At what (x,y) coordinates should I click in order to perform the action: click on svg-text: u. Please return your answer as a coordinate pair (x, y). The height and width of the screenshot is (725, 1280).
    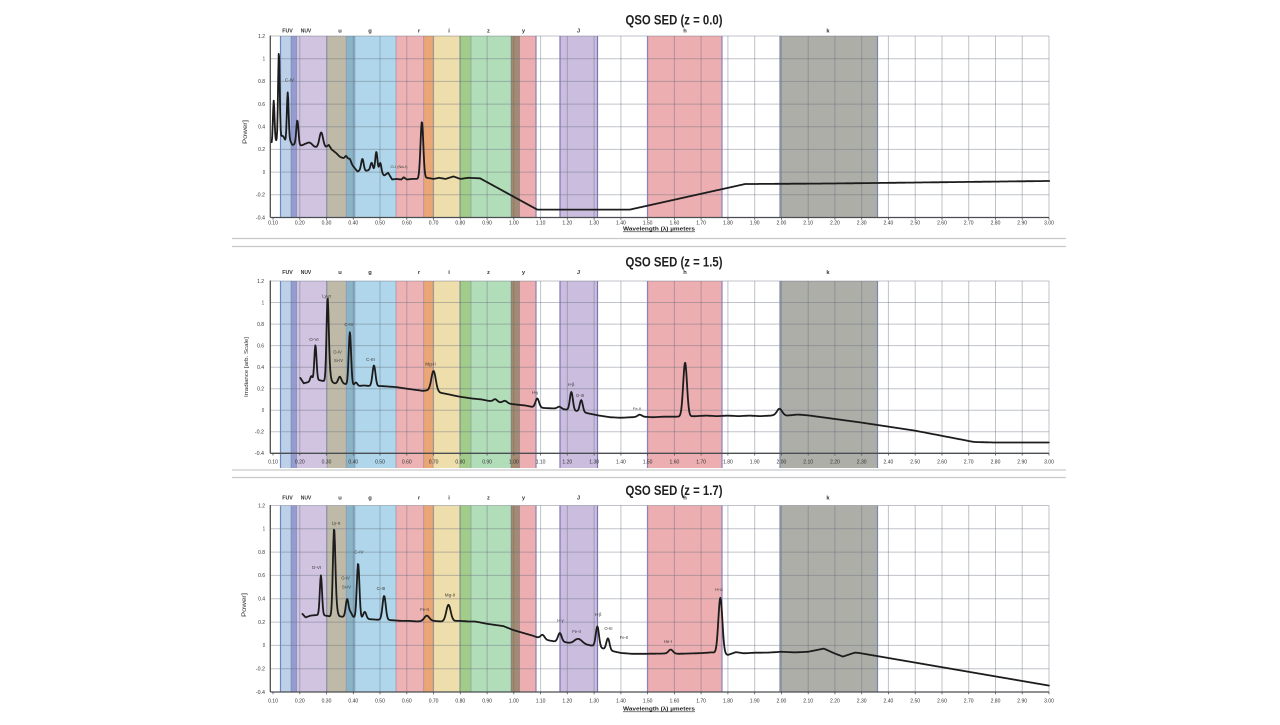
    Looking at the image, I should click on (340, 32).